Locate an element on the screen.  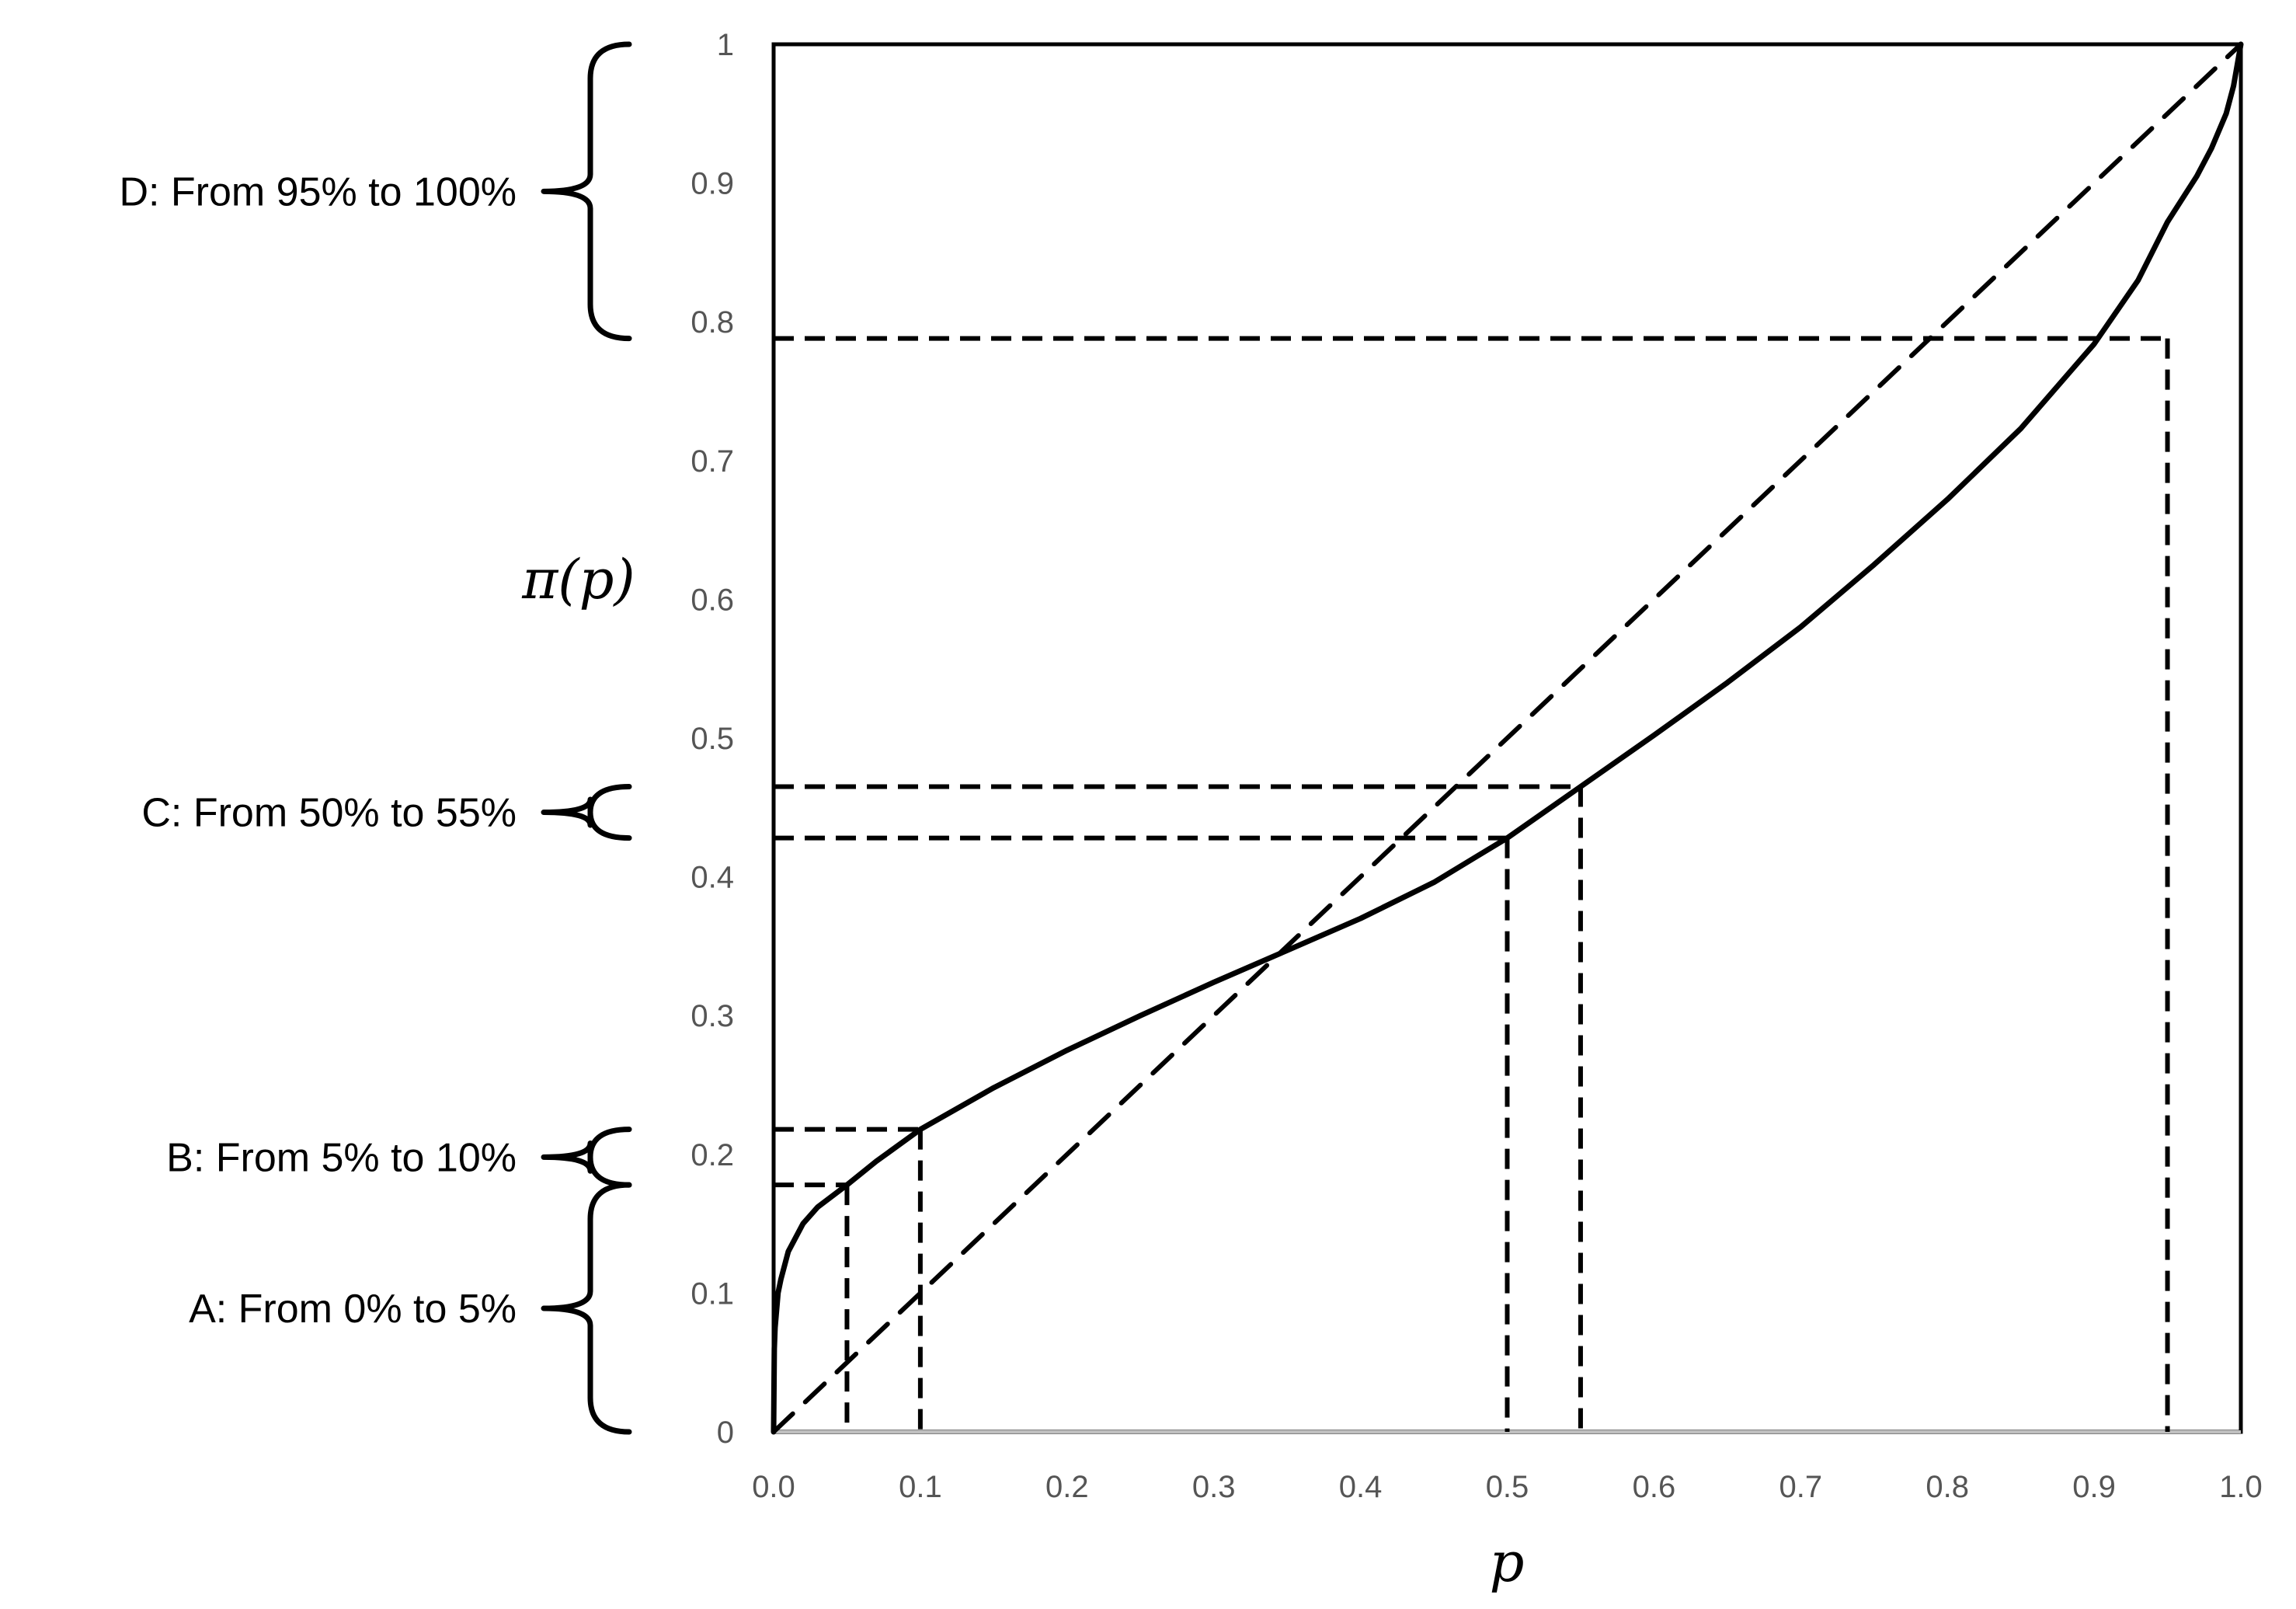
x-tick-label: 0.4 is located at coordinates (1361, 1487).